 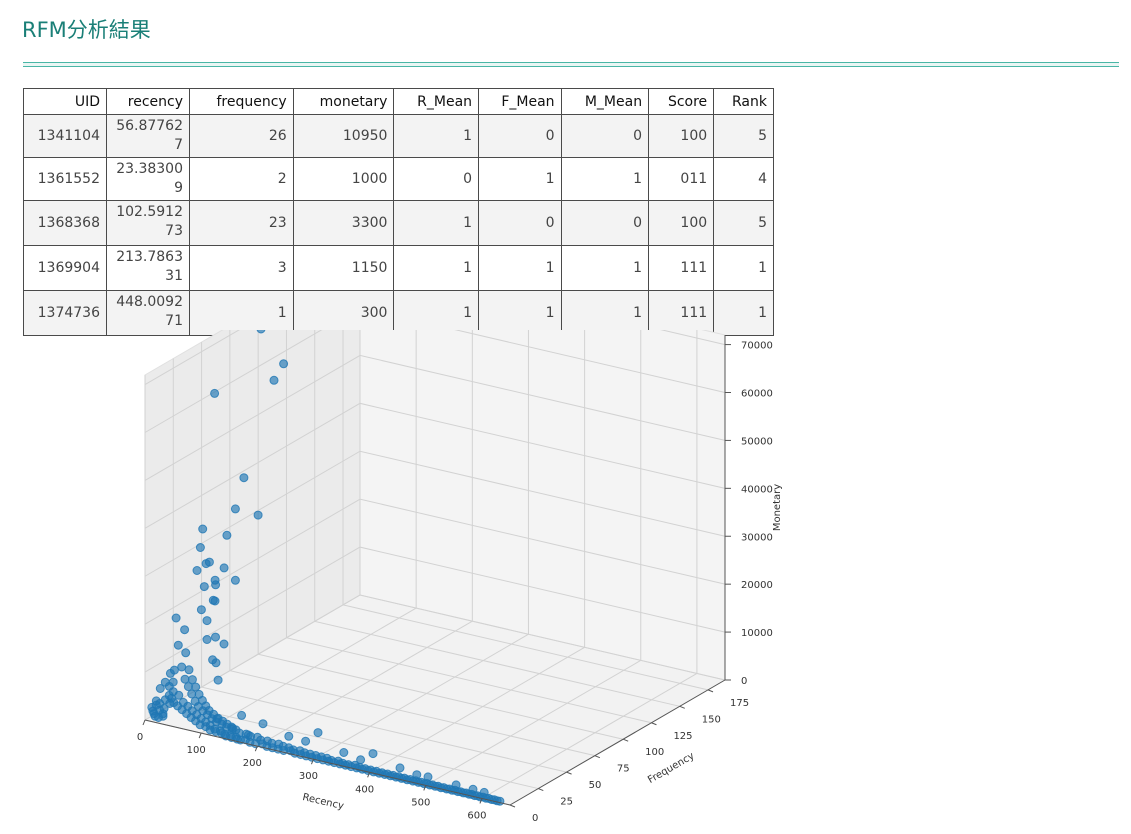 I want to click on table-cell-frequency: 1, so click(x=241, y=313).